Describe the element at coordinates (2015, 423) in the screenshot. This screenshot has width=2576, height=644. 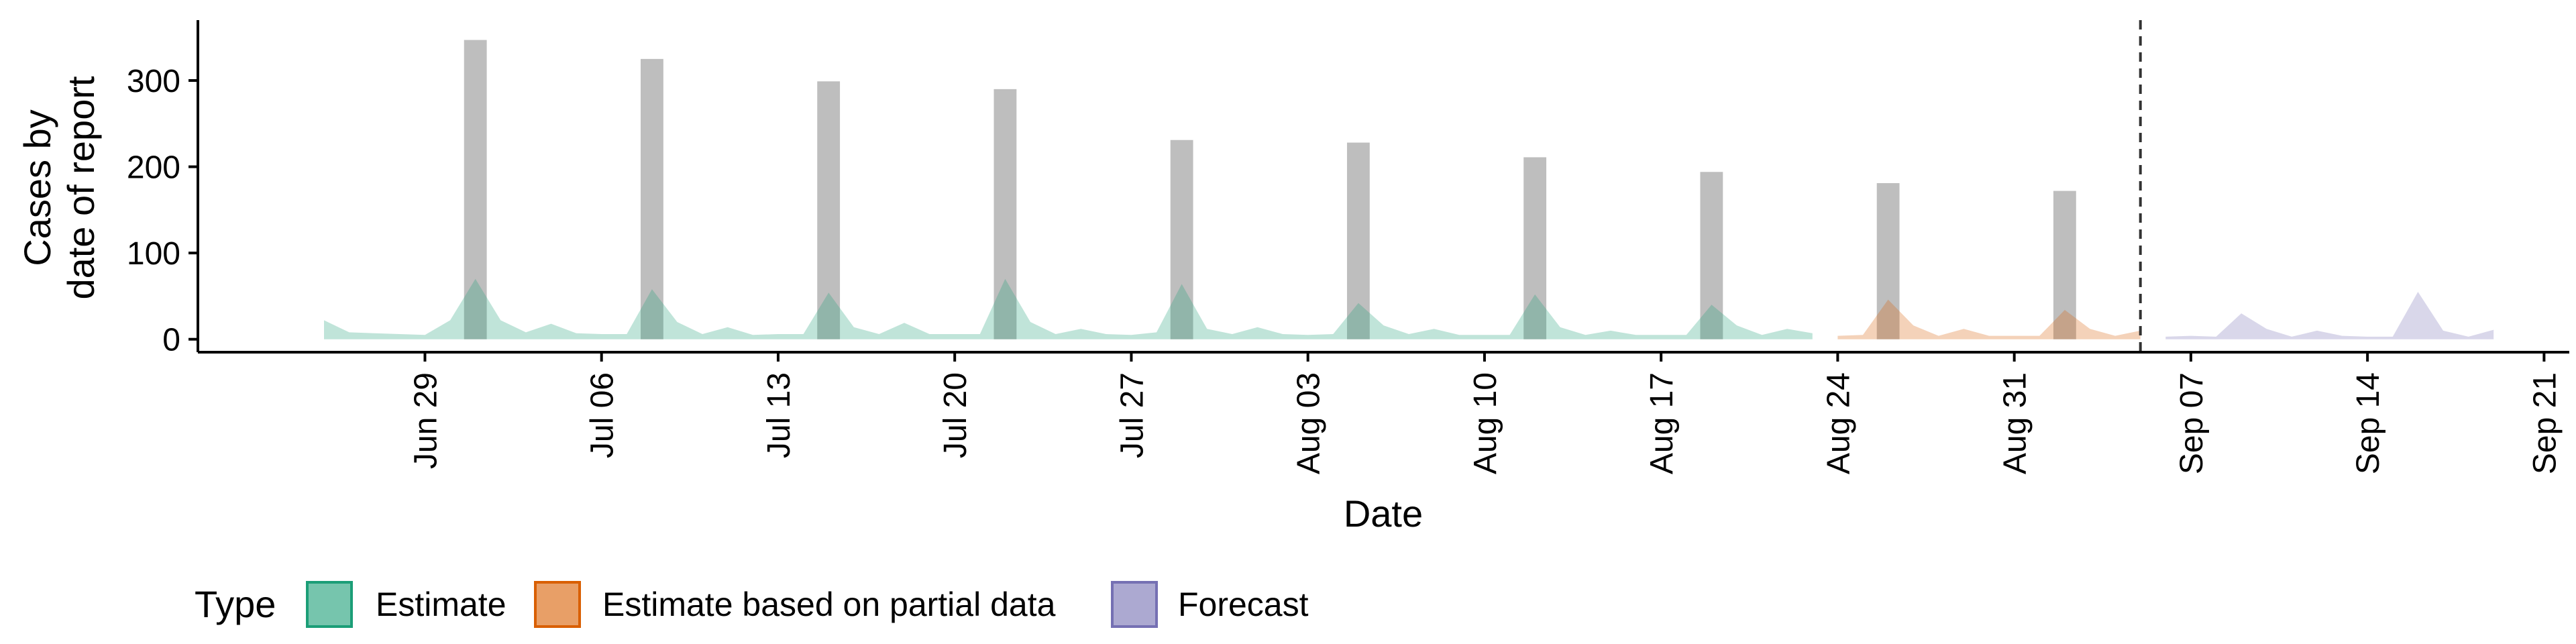
I see `x-tick-label: Aug 31` at that location.